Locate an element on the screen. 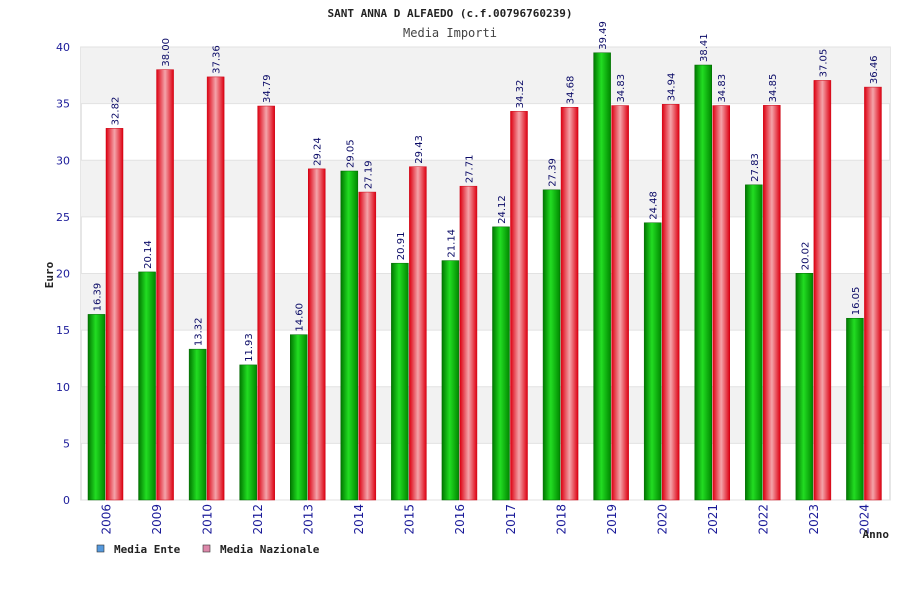  x-tick-label: 2012 is located at coordinates (258, 519).